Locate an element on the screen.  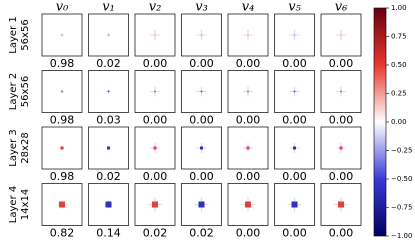
colorbar-tick-label: 0.25 is located at coordinates (399, 94).